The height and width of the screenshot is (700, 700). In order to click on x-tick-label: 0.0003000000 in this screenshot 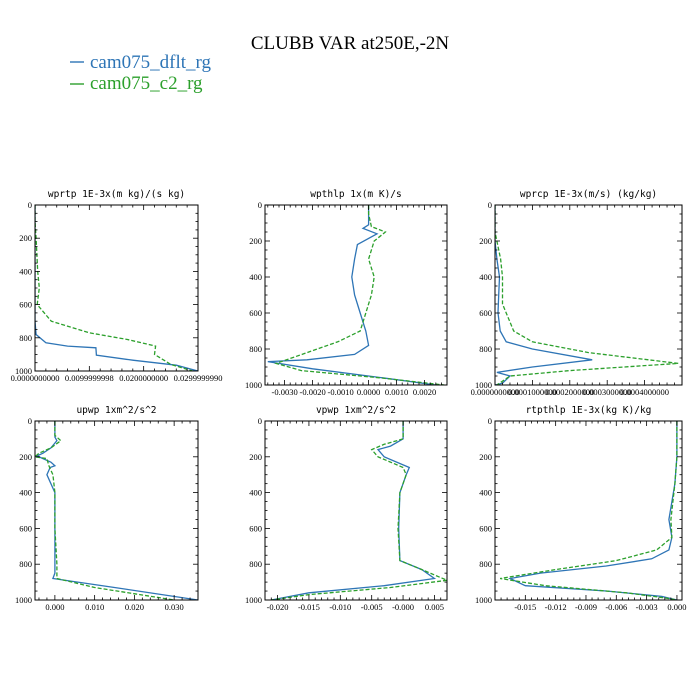, I will do `click(607, 392)`.